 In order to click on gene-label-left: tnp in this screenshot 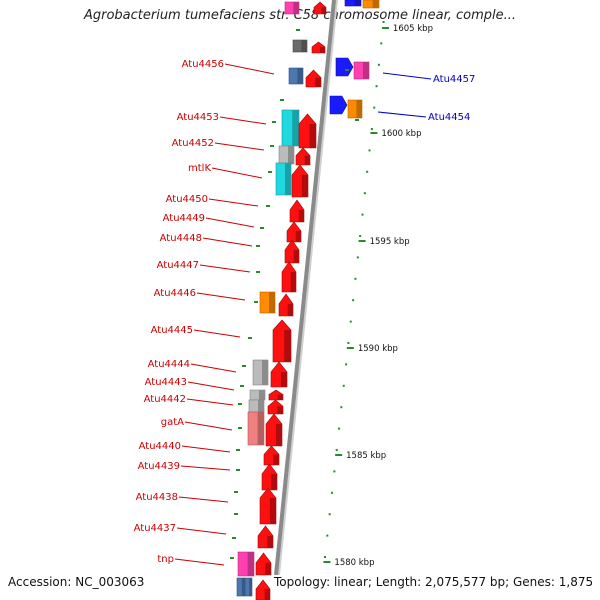, I will do `click(191, 560)`.